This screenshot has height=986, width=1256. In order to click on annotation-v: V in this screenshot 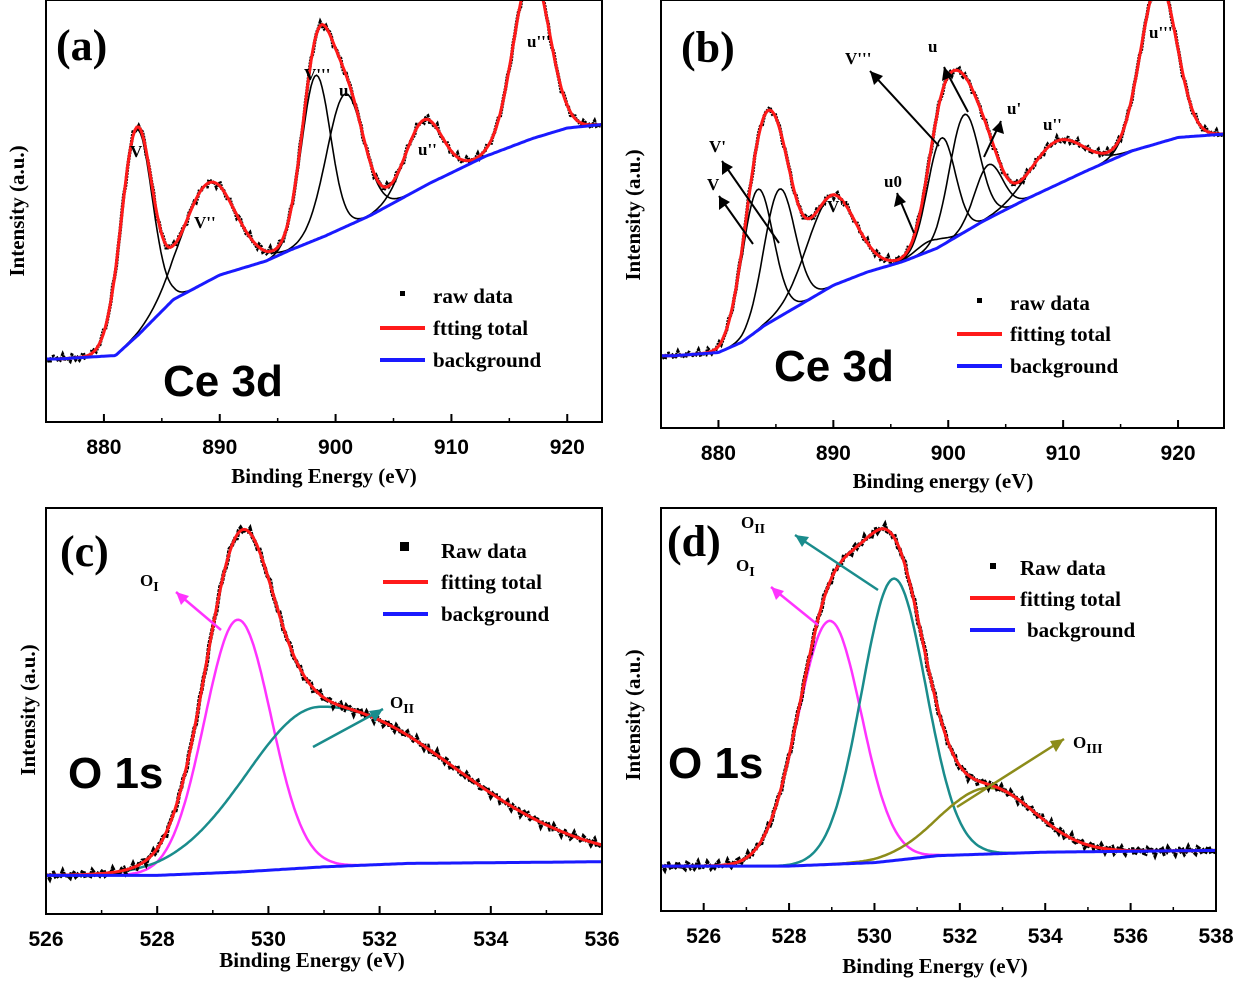, I will do `click(713, 184)`.